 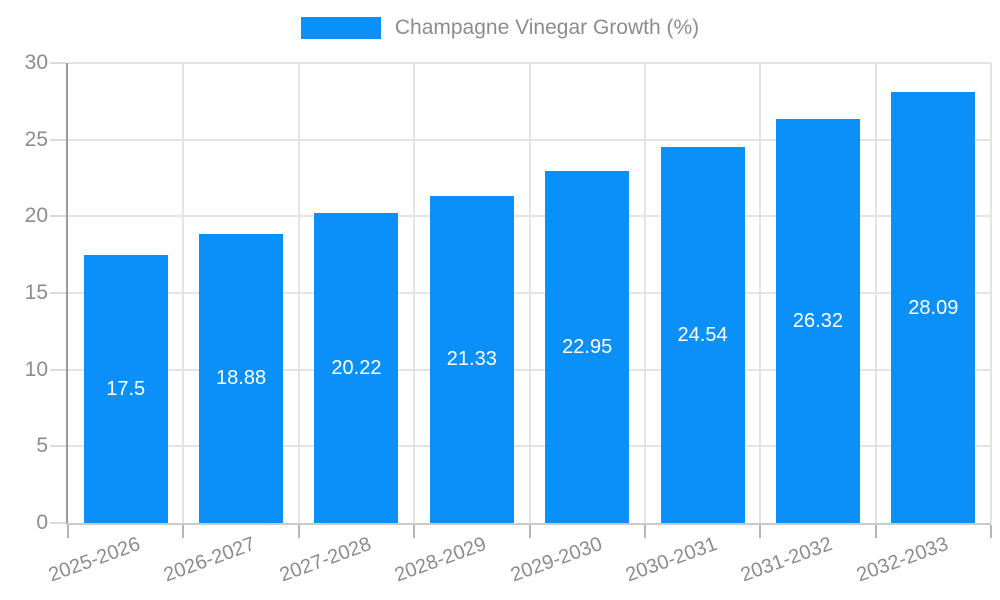 I want to click on y-axis-line, so click(x=67, y=293).